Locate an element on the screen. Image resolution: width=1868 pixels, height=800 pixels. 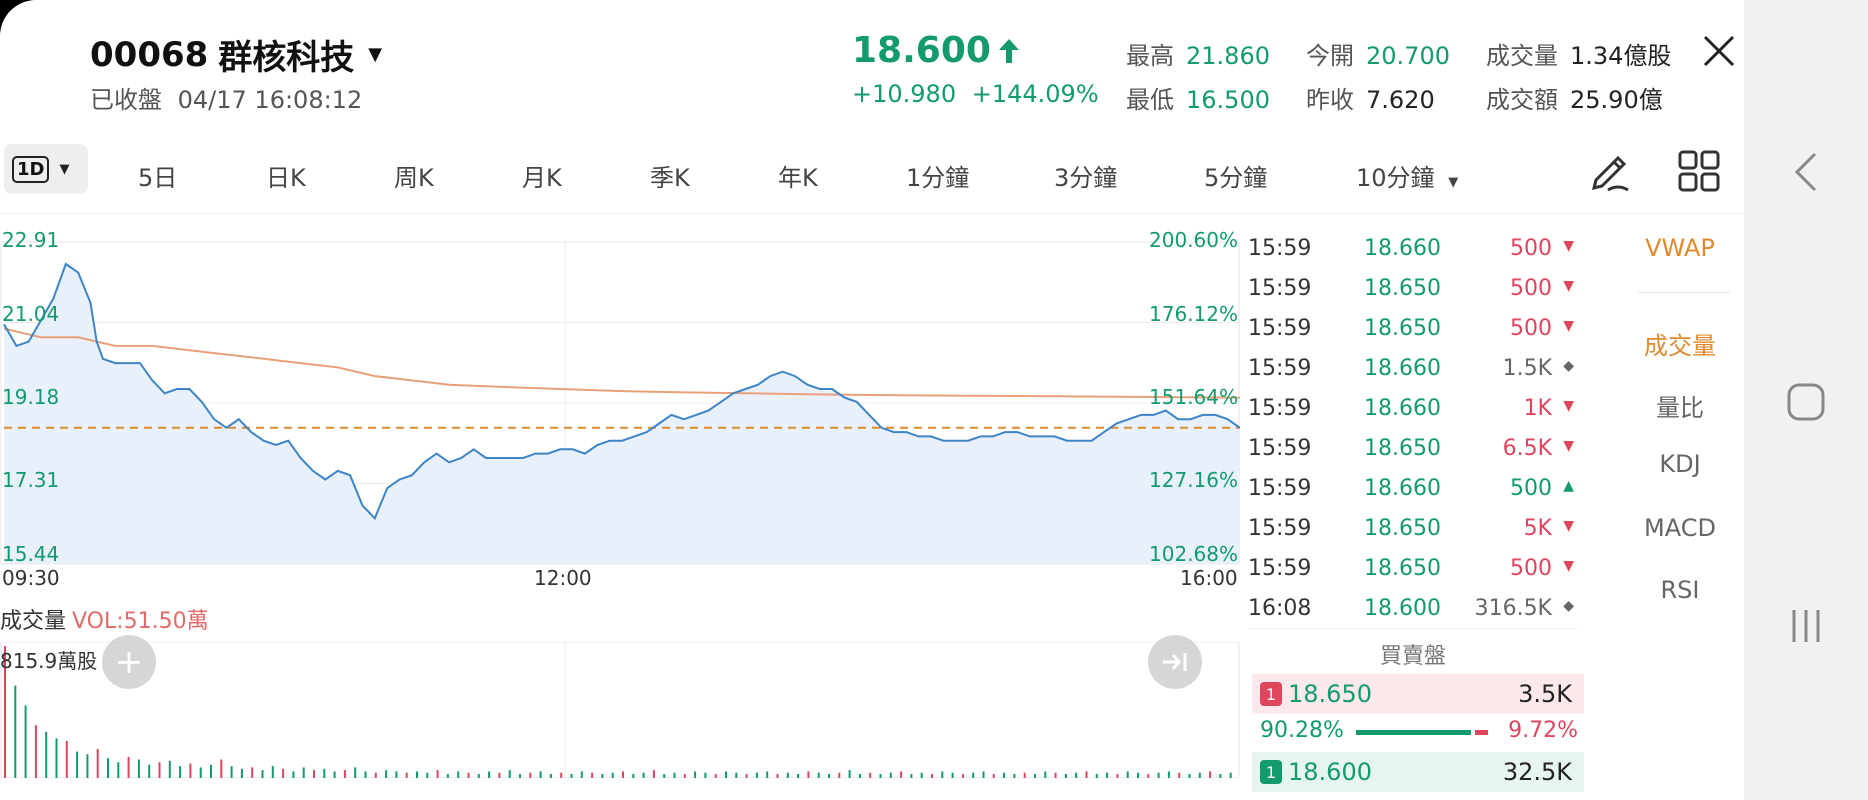
tab-weekly-k: 周K is located at coordinates (414, 178).